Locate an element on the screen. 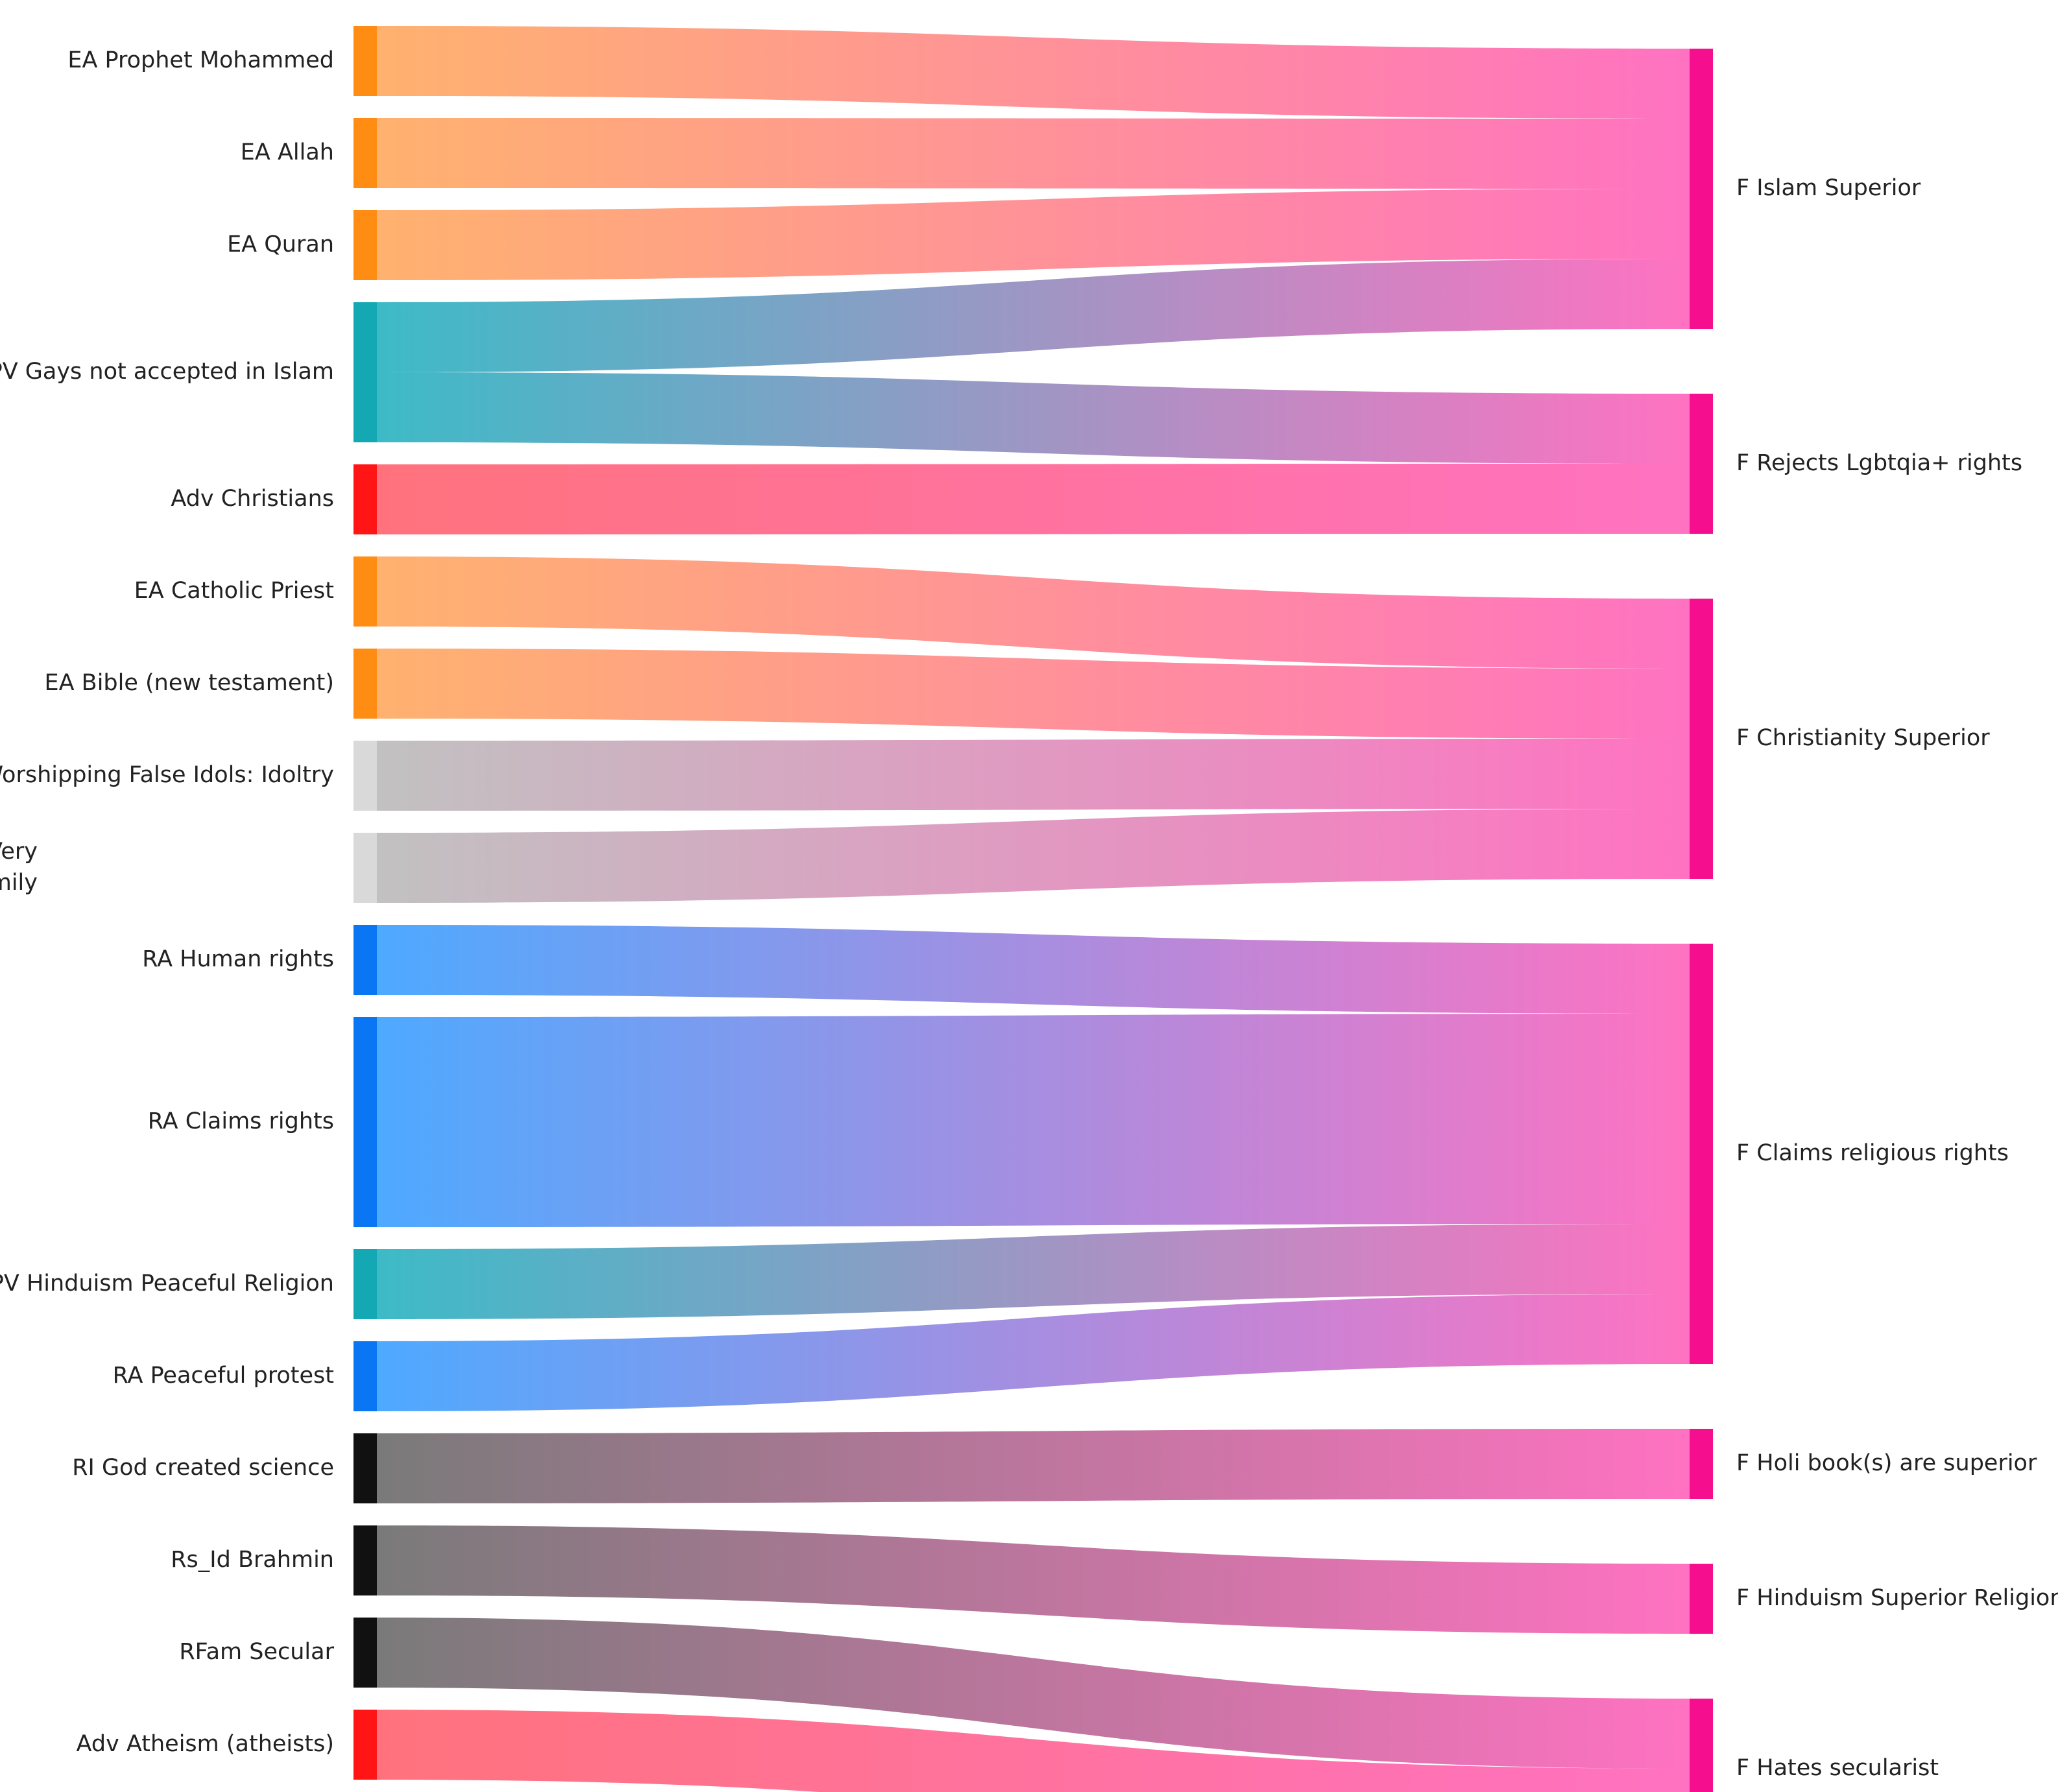 The image size is (2058, 1792). link-adv-atheism-atheists-to-f-hates-secularist is located at coordinates (1033, 1751).